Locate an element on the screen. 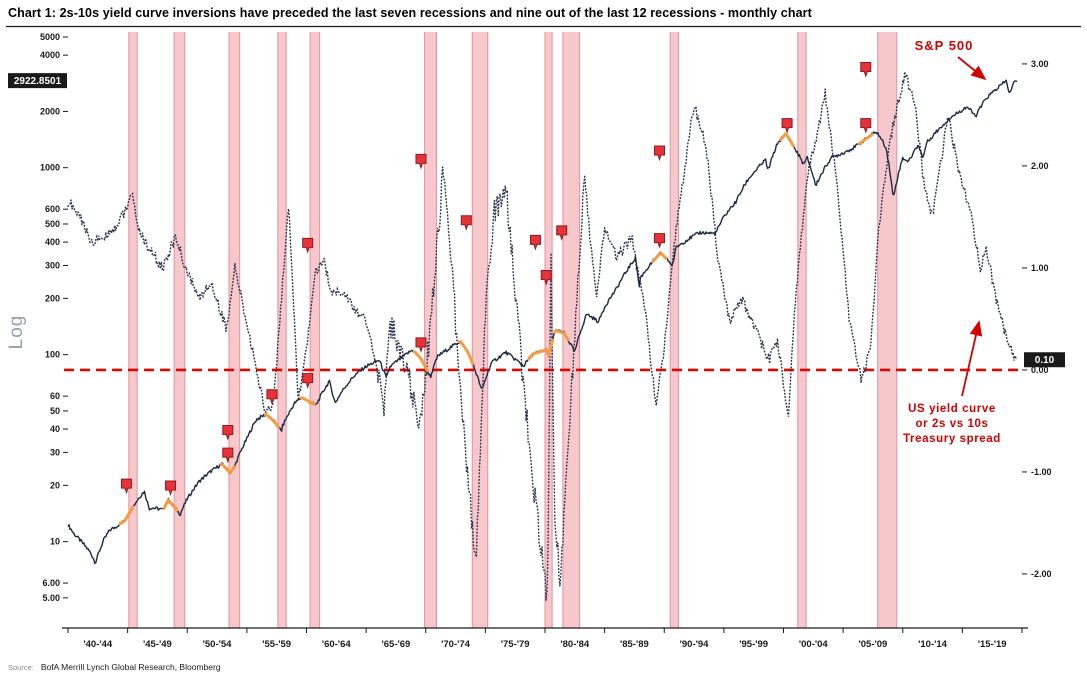 The image size is (1087, 684). x-tick-label: '55-'59 is located at coordinates (276, 644).